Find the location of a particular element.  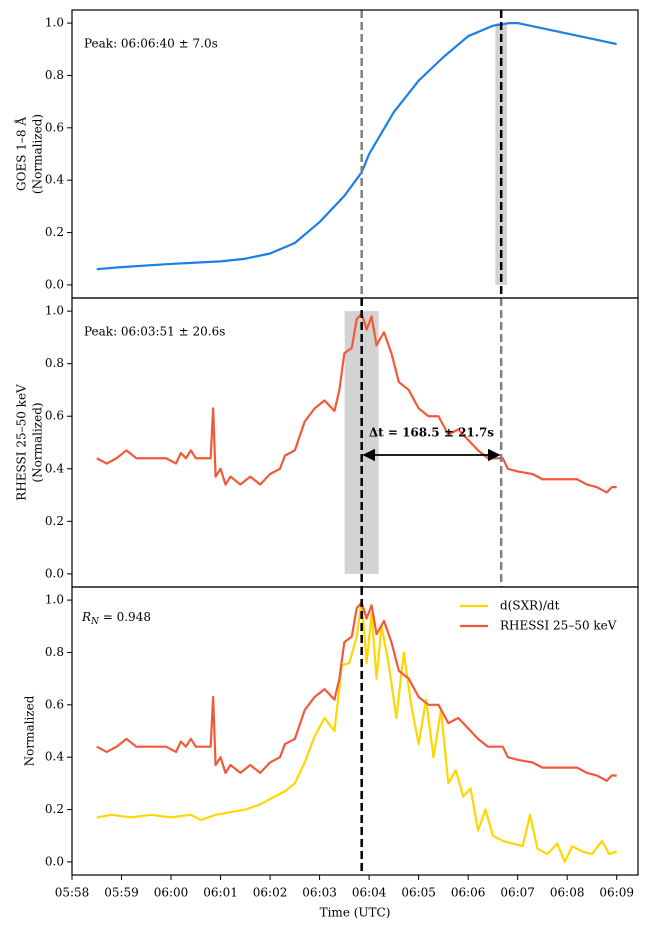

x-tick-label: 06:05 is located at coordinates (418, 893).